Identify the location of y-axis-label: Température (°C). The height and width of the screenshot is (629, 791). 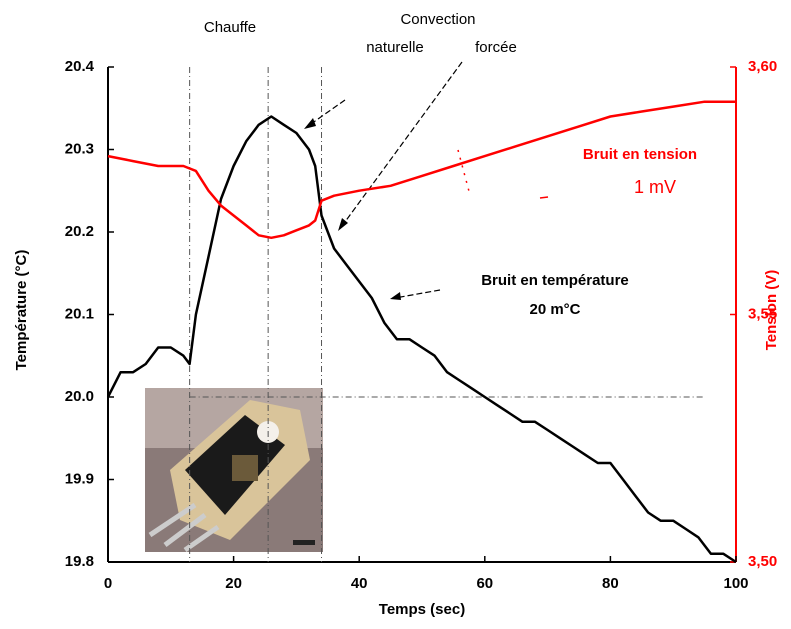
(21, 310).